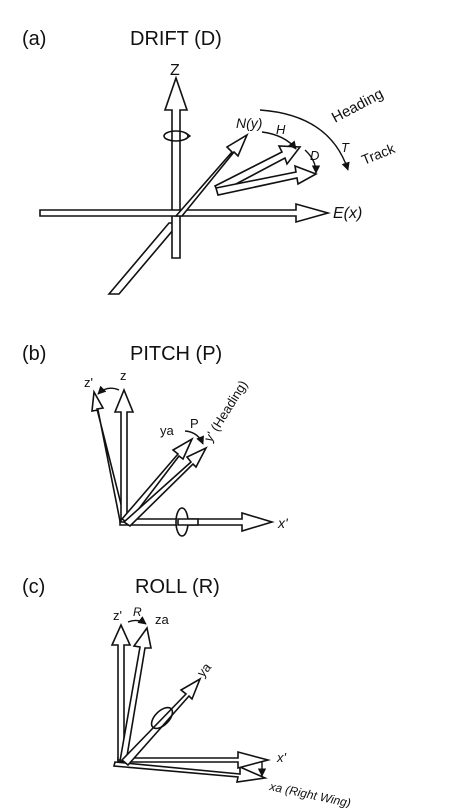  Describe the element at coordinates (135, 694) in the screenshot. I see `za-arrow` at that location.